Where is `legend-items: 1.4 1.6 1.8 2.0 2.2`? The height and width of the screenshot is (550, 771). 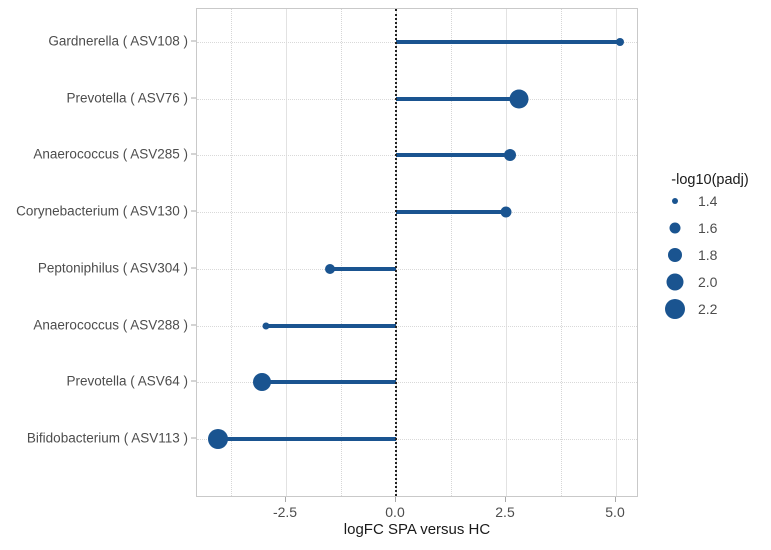 legend-items: 1.4 1.6 1.8 2.0 2.2 is located at coordinates (710, 255).